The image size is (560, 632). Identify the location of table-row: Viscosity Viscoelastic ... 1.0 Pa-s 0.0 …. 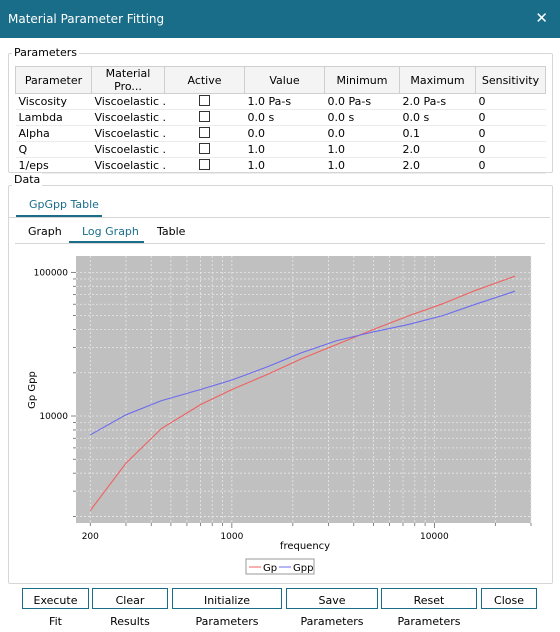
(280, 101).